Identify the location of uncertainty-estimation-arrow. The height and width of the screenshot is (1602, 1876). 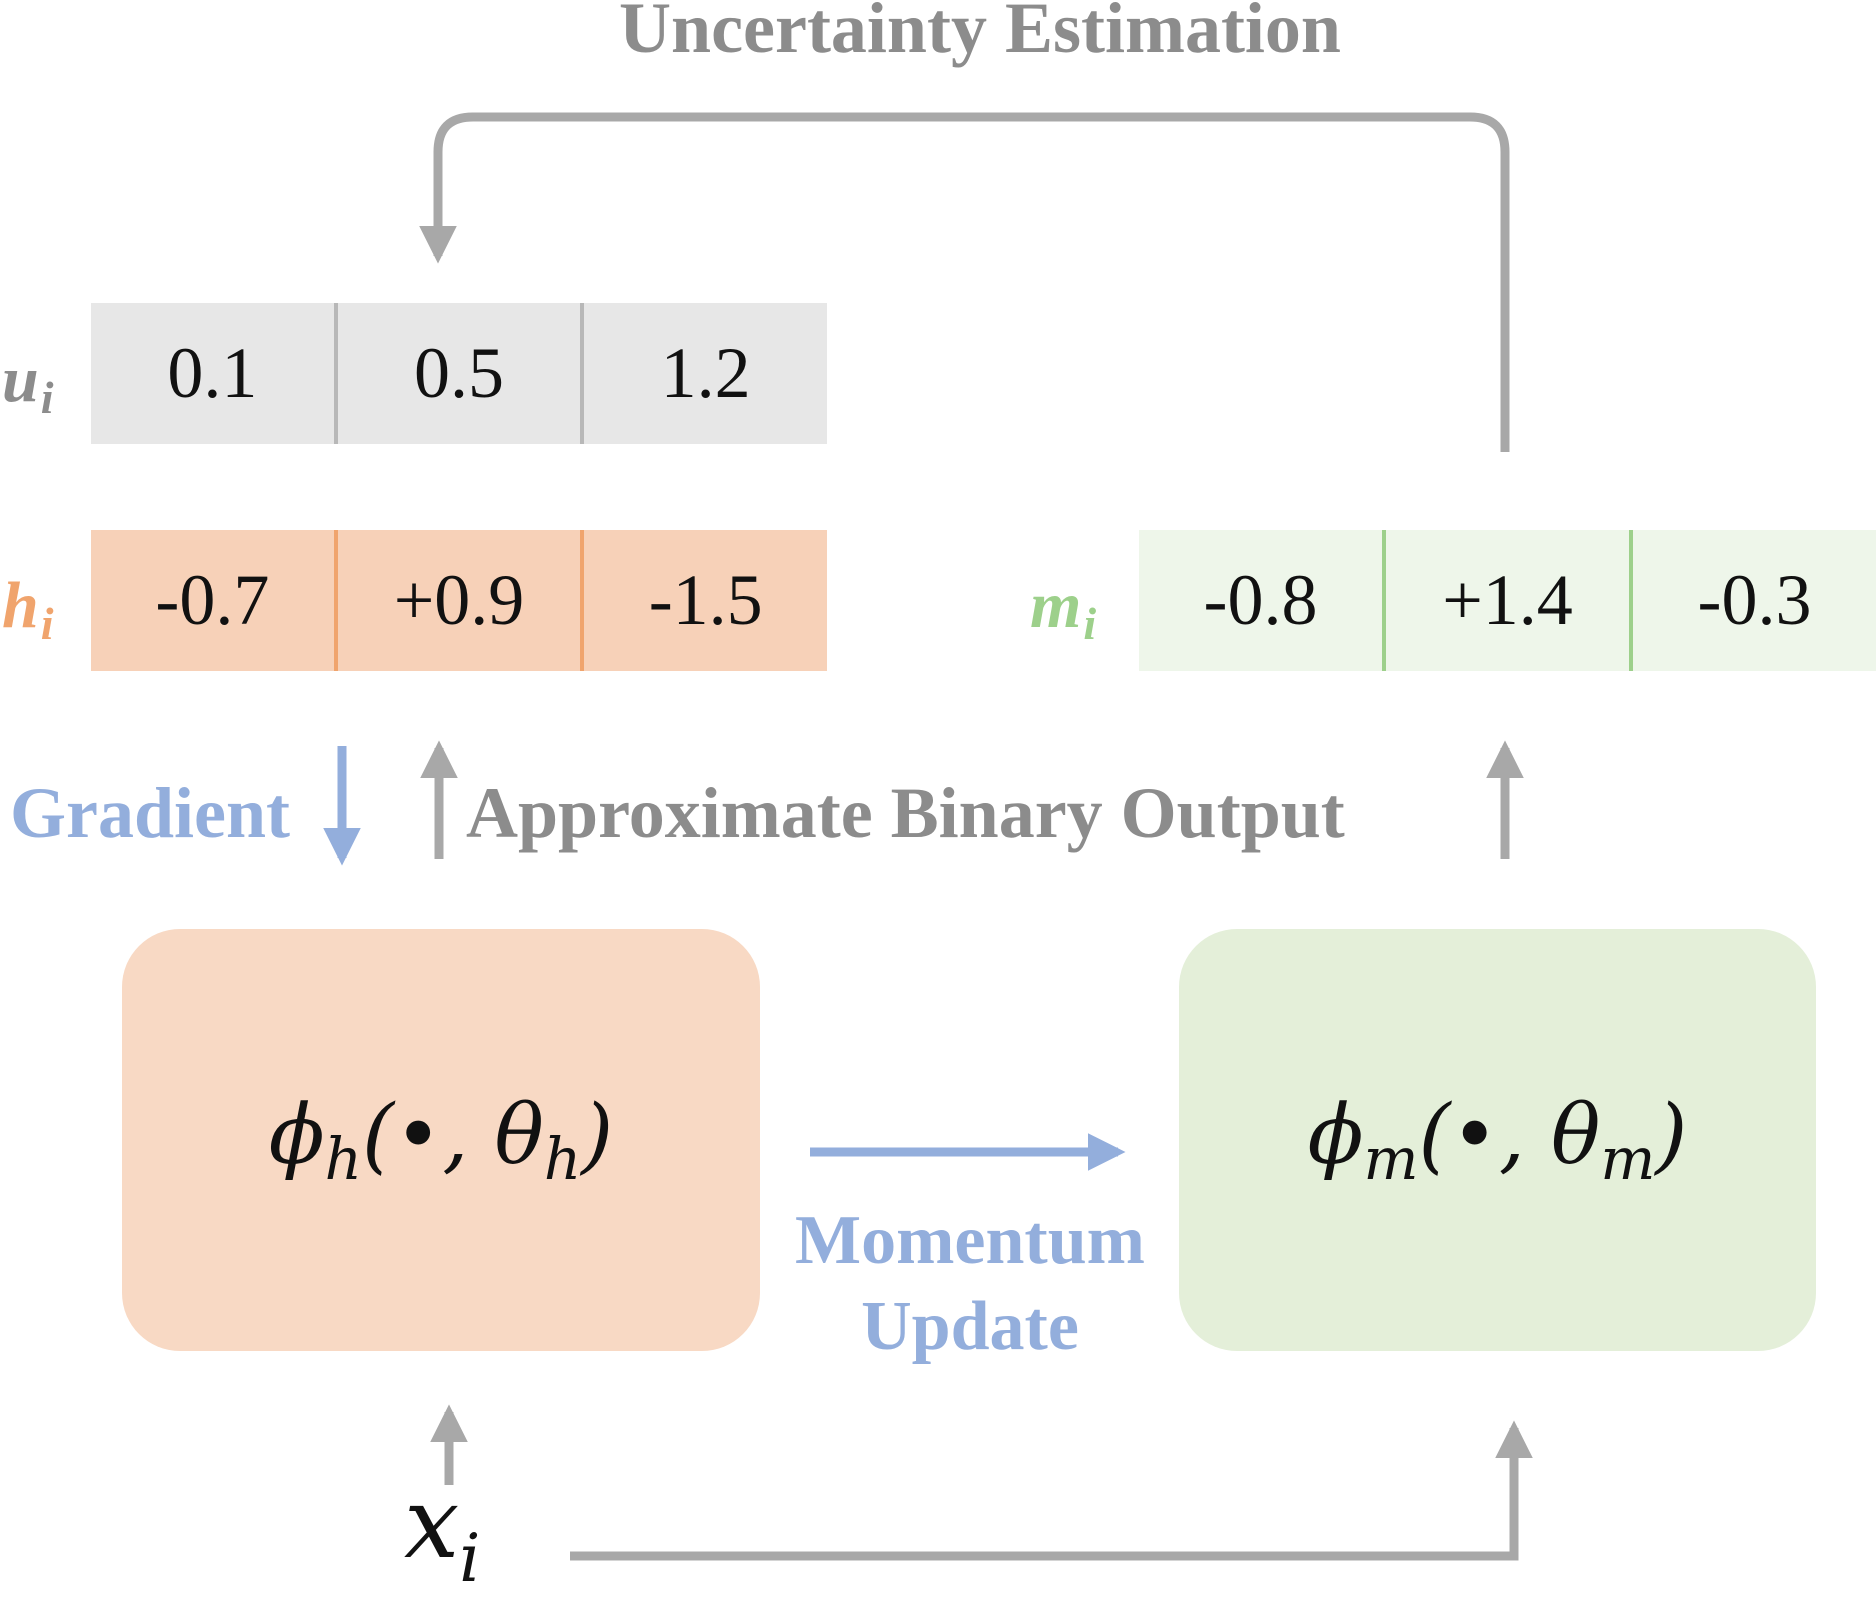
(964, 282).